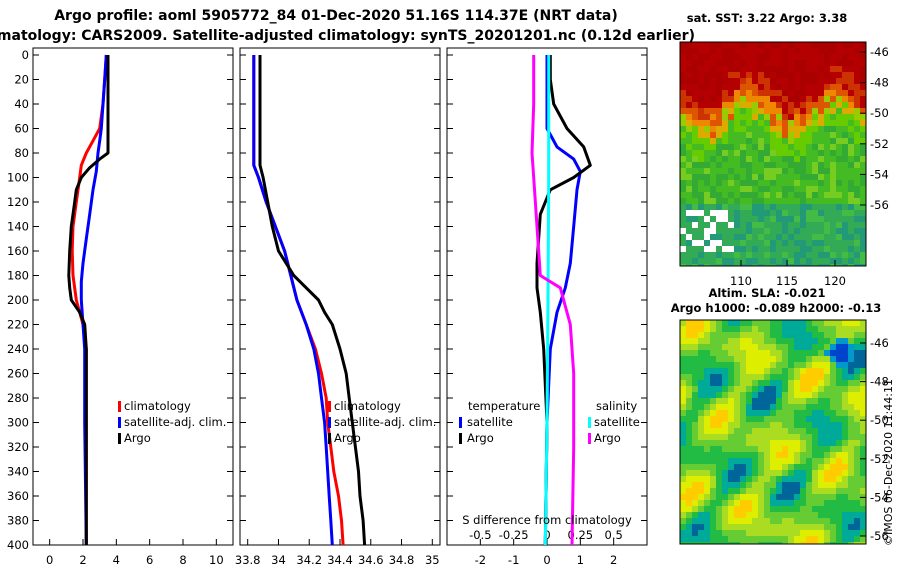 This screenshot has height=580, width=900. Describe the element at coordinates (490, 422) in the screenshot. I see `legend-label-temp-satellite: satellite` at that location.